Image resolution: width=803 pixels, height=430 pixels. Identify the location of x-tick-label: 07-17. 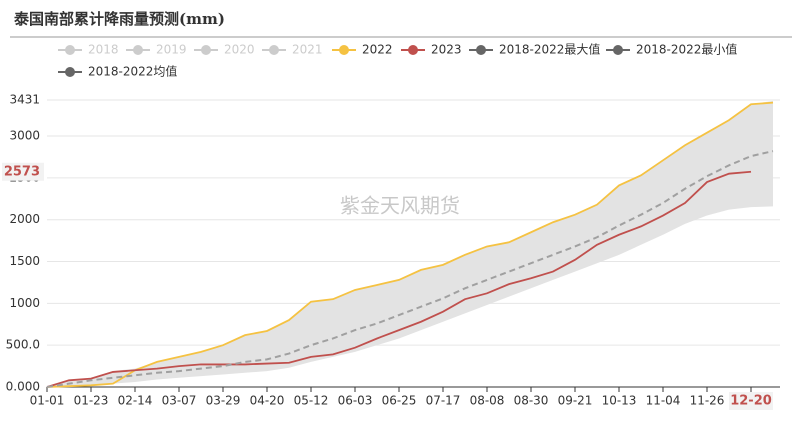
(443, 401).